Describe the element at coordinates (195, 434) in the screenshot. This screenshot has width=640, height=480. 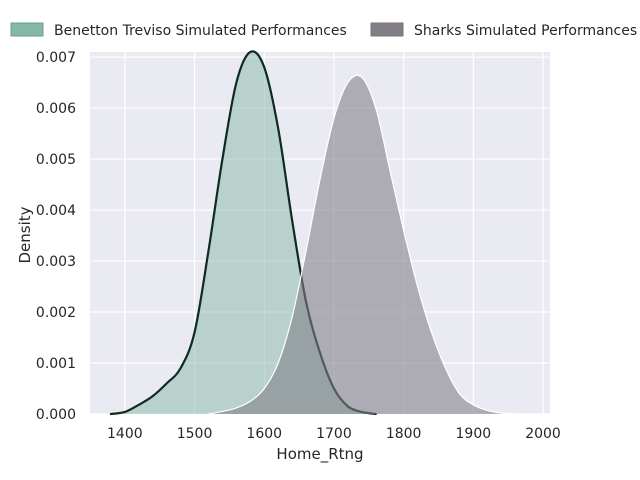
I see `x-tick-label: 1500` at that location.